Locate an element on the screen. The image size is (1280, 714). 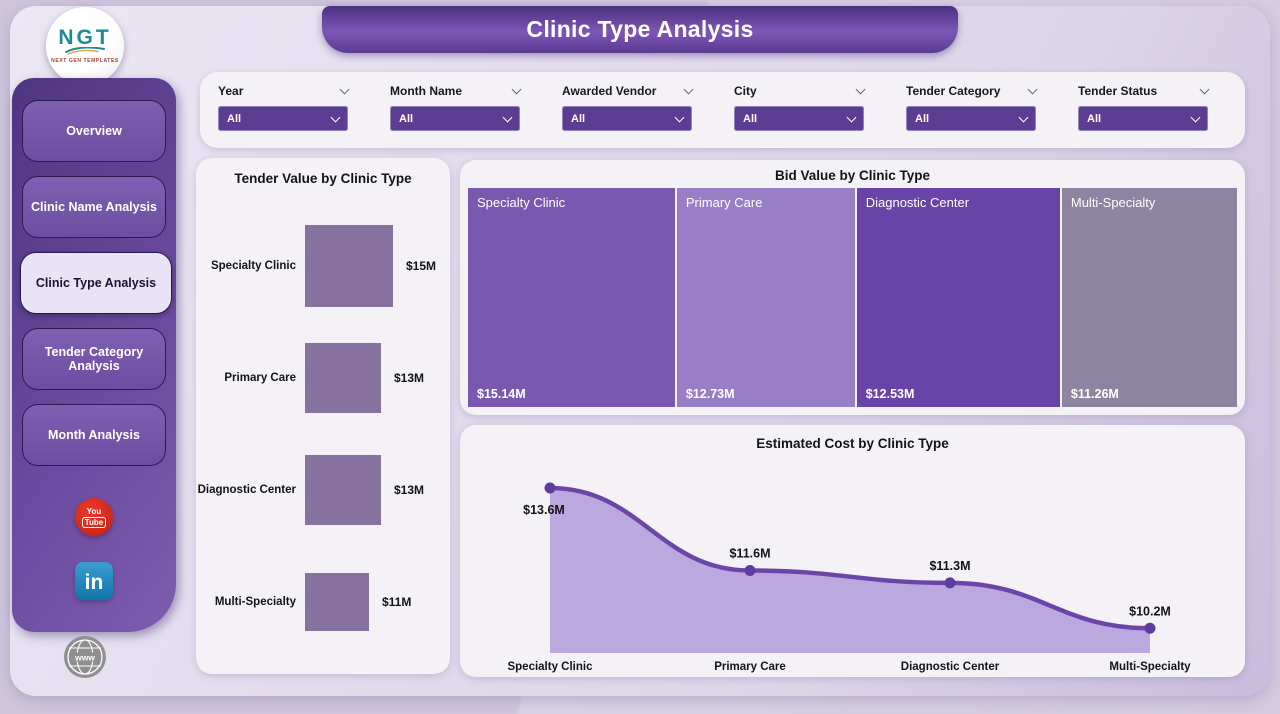
logo-text: NGT is located at coordinates (85, 37).